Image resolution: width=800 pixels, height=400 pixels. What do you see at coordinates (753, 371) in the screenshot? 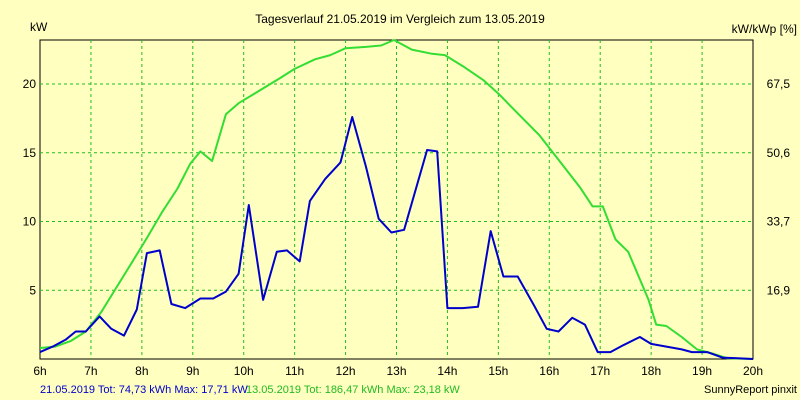
I see `x-tick-label: 20h` at bounding box center [753, 371].